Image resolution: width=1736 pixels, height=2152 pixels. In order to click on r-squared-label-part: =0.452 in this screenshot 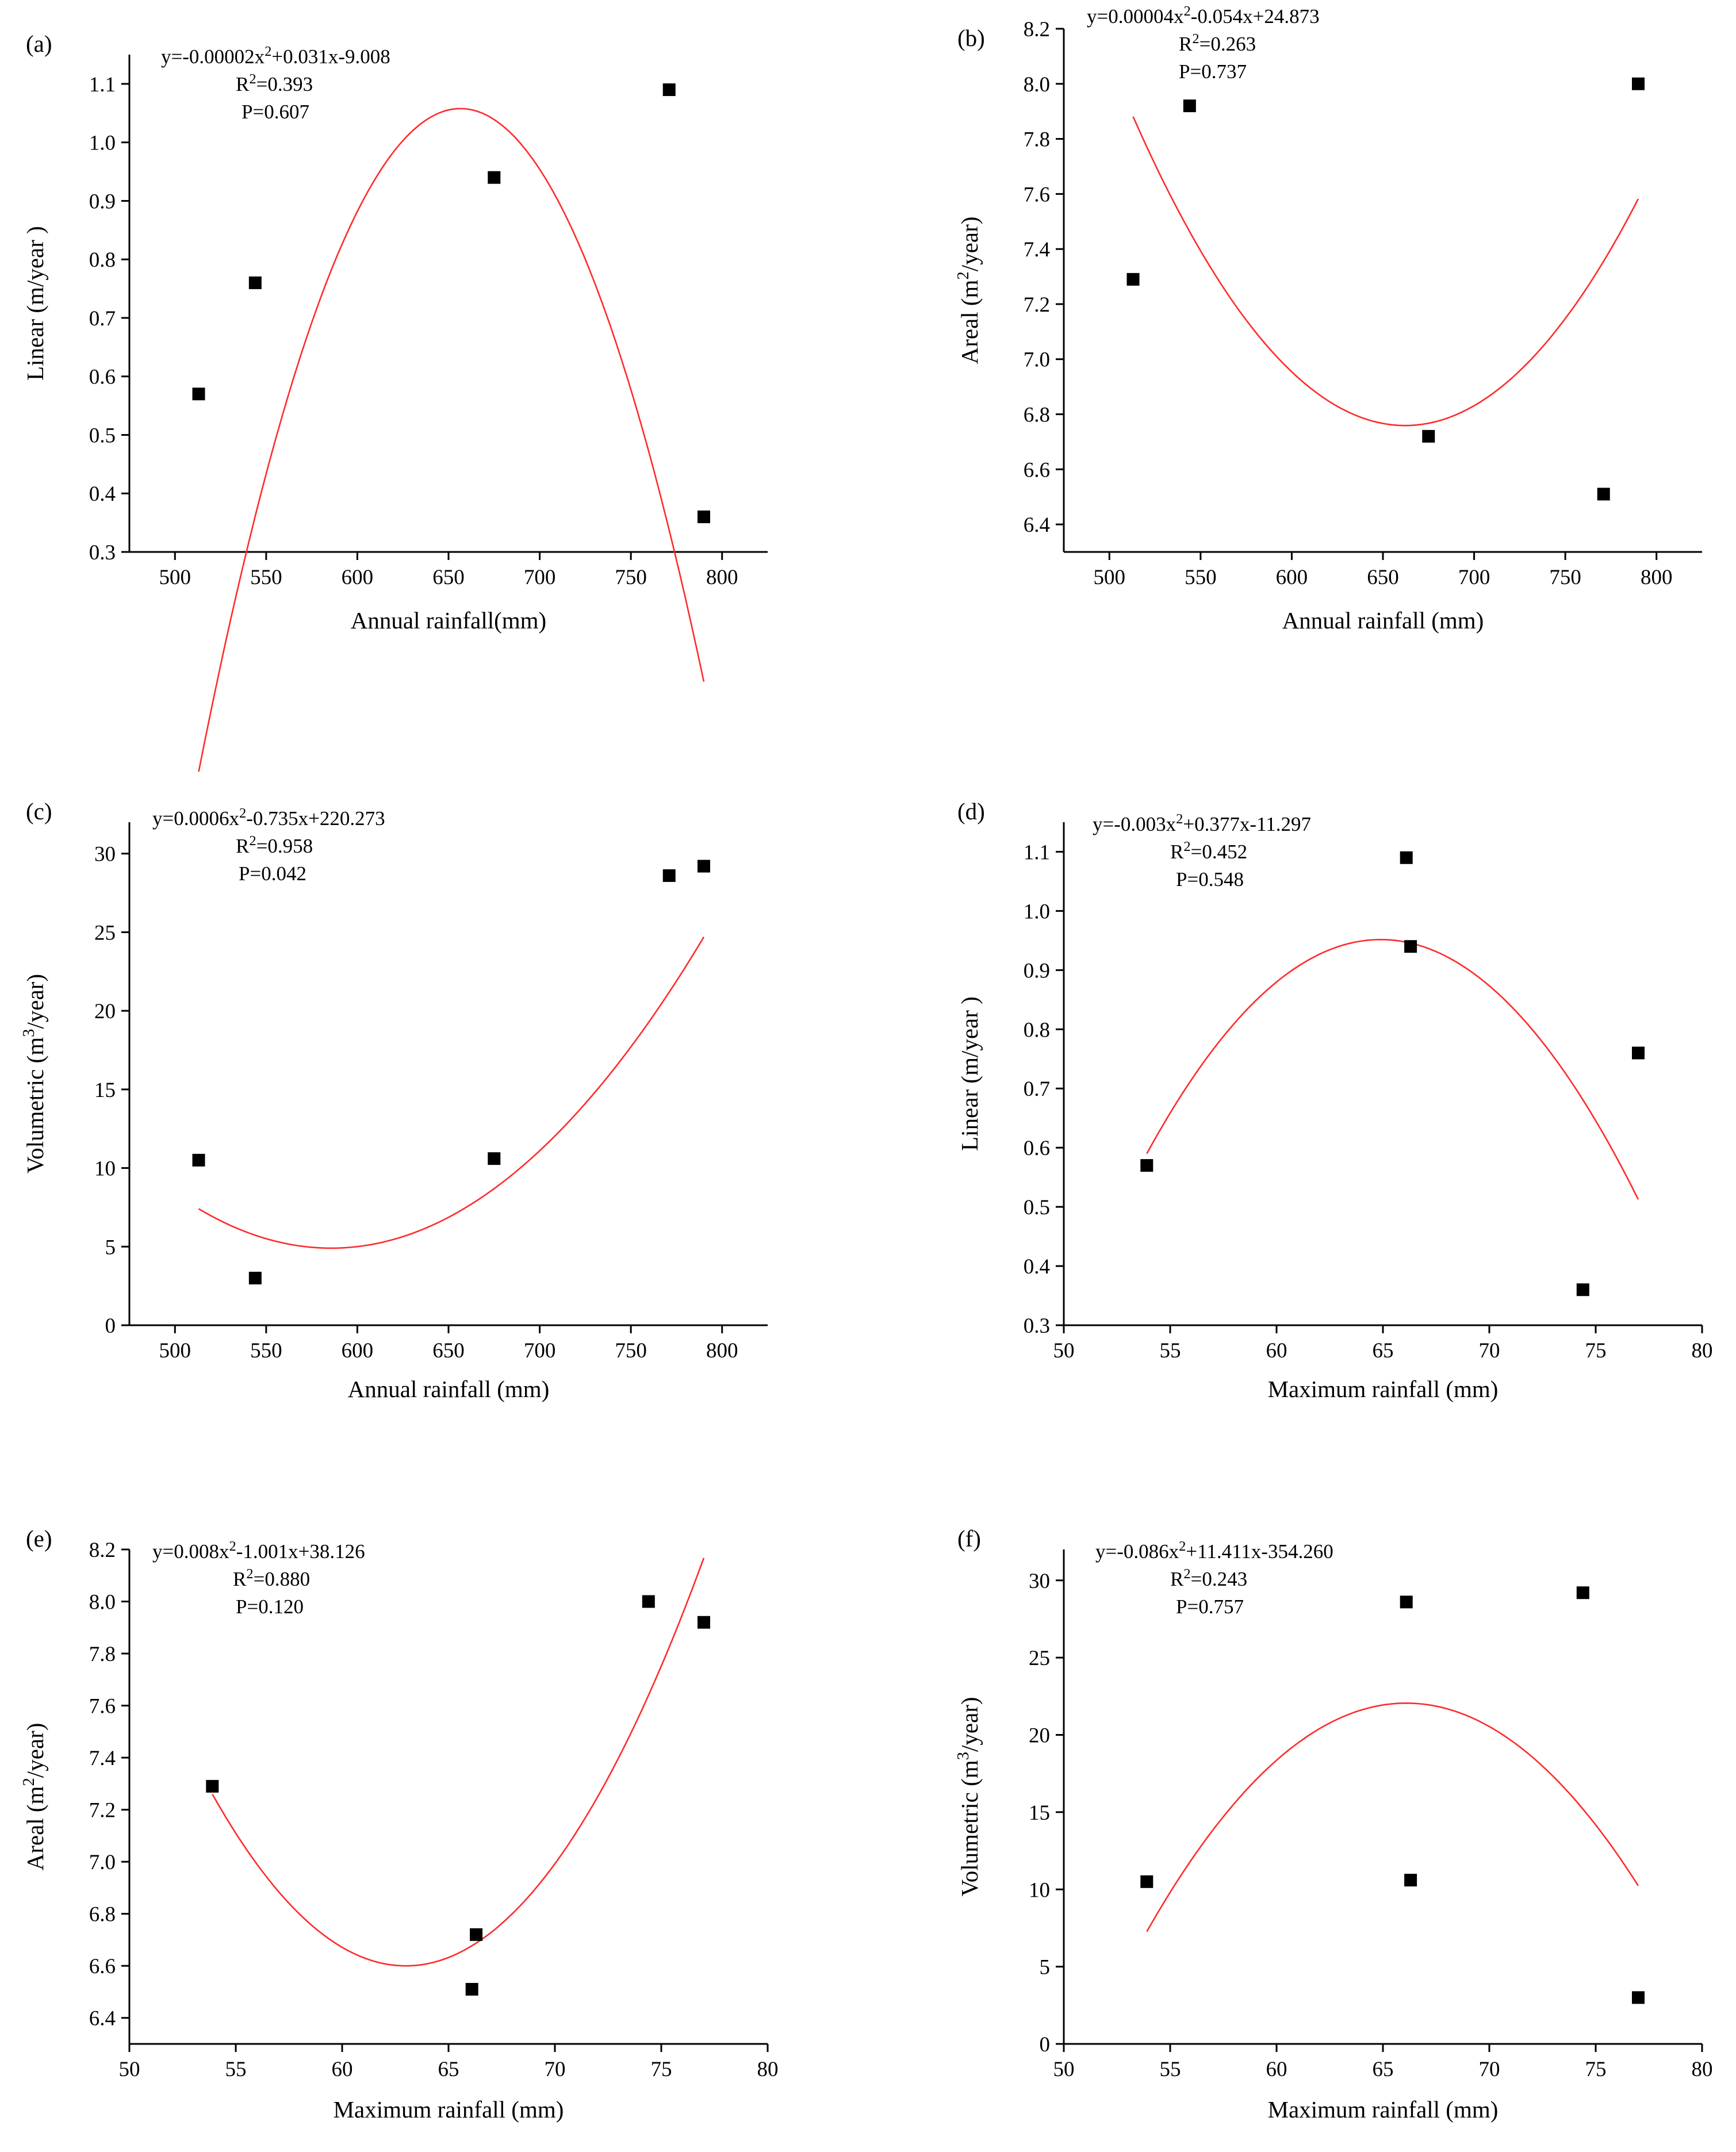, I will do `click(1219, 852)`.